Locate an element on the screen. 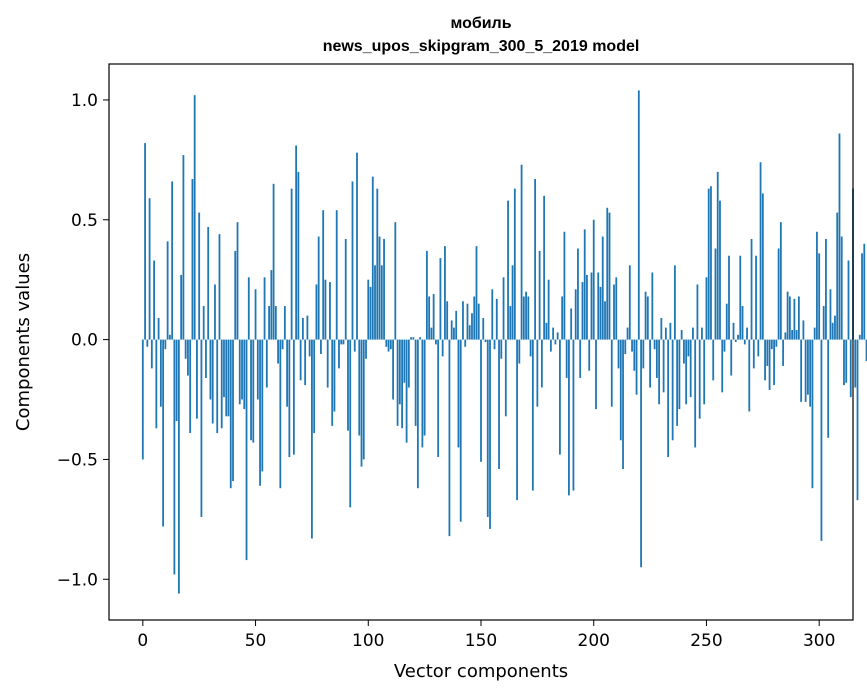 Image resolution: width=867 pixels, height=696 pixels. y-axis-label: Components values is located at coordinates (23, 342).